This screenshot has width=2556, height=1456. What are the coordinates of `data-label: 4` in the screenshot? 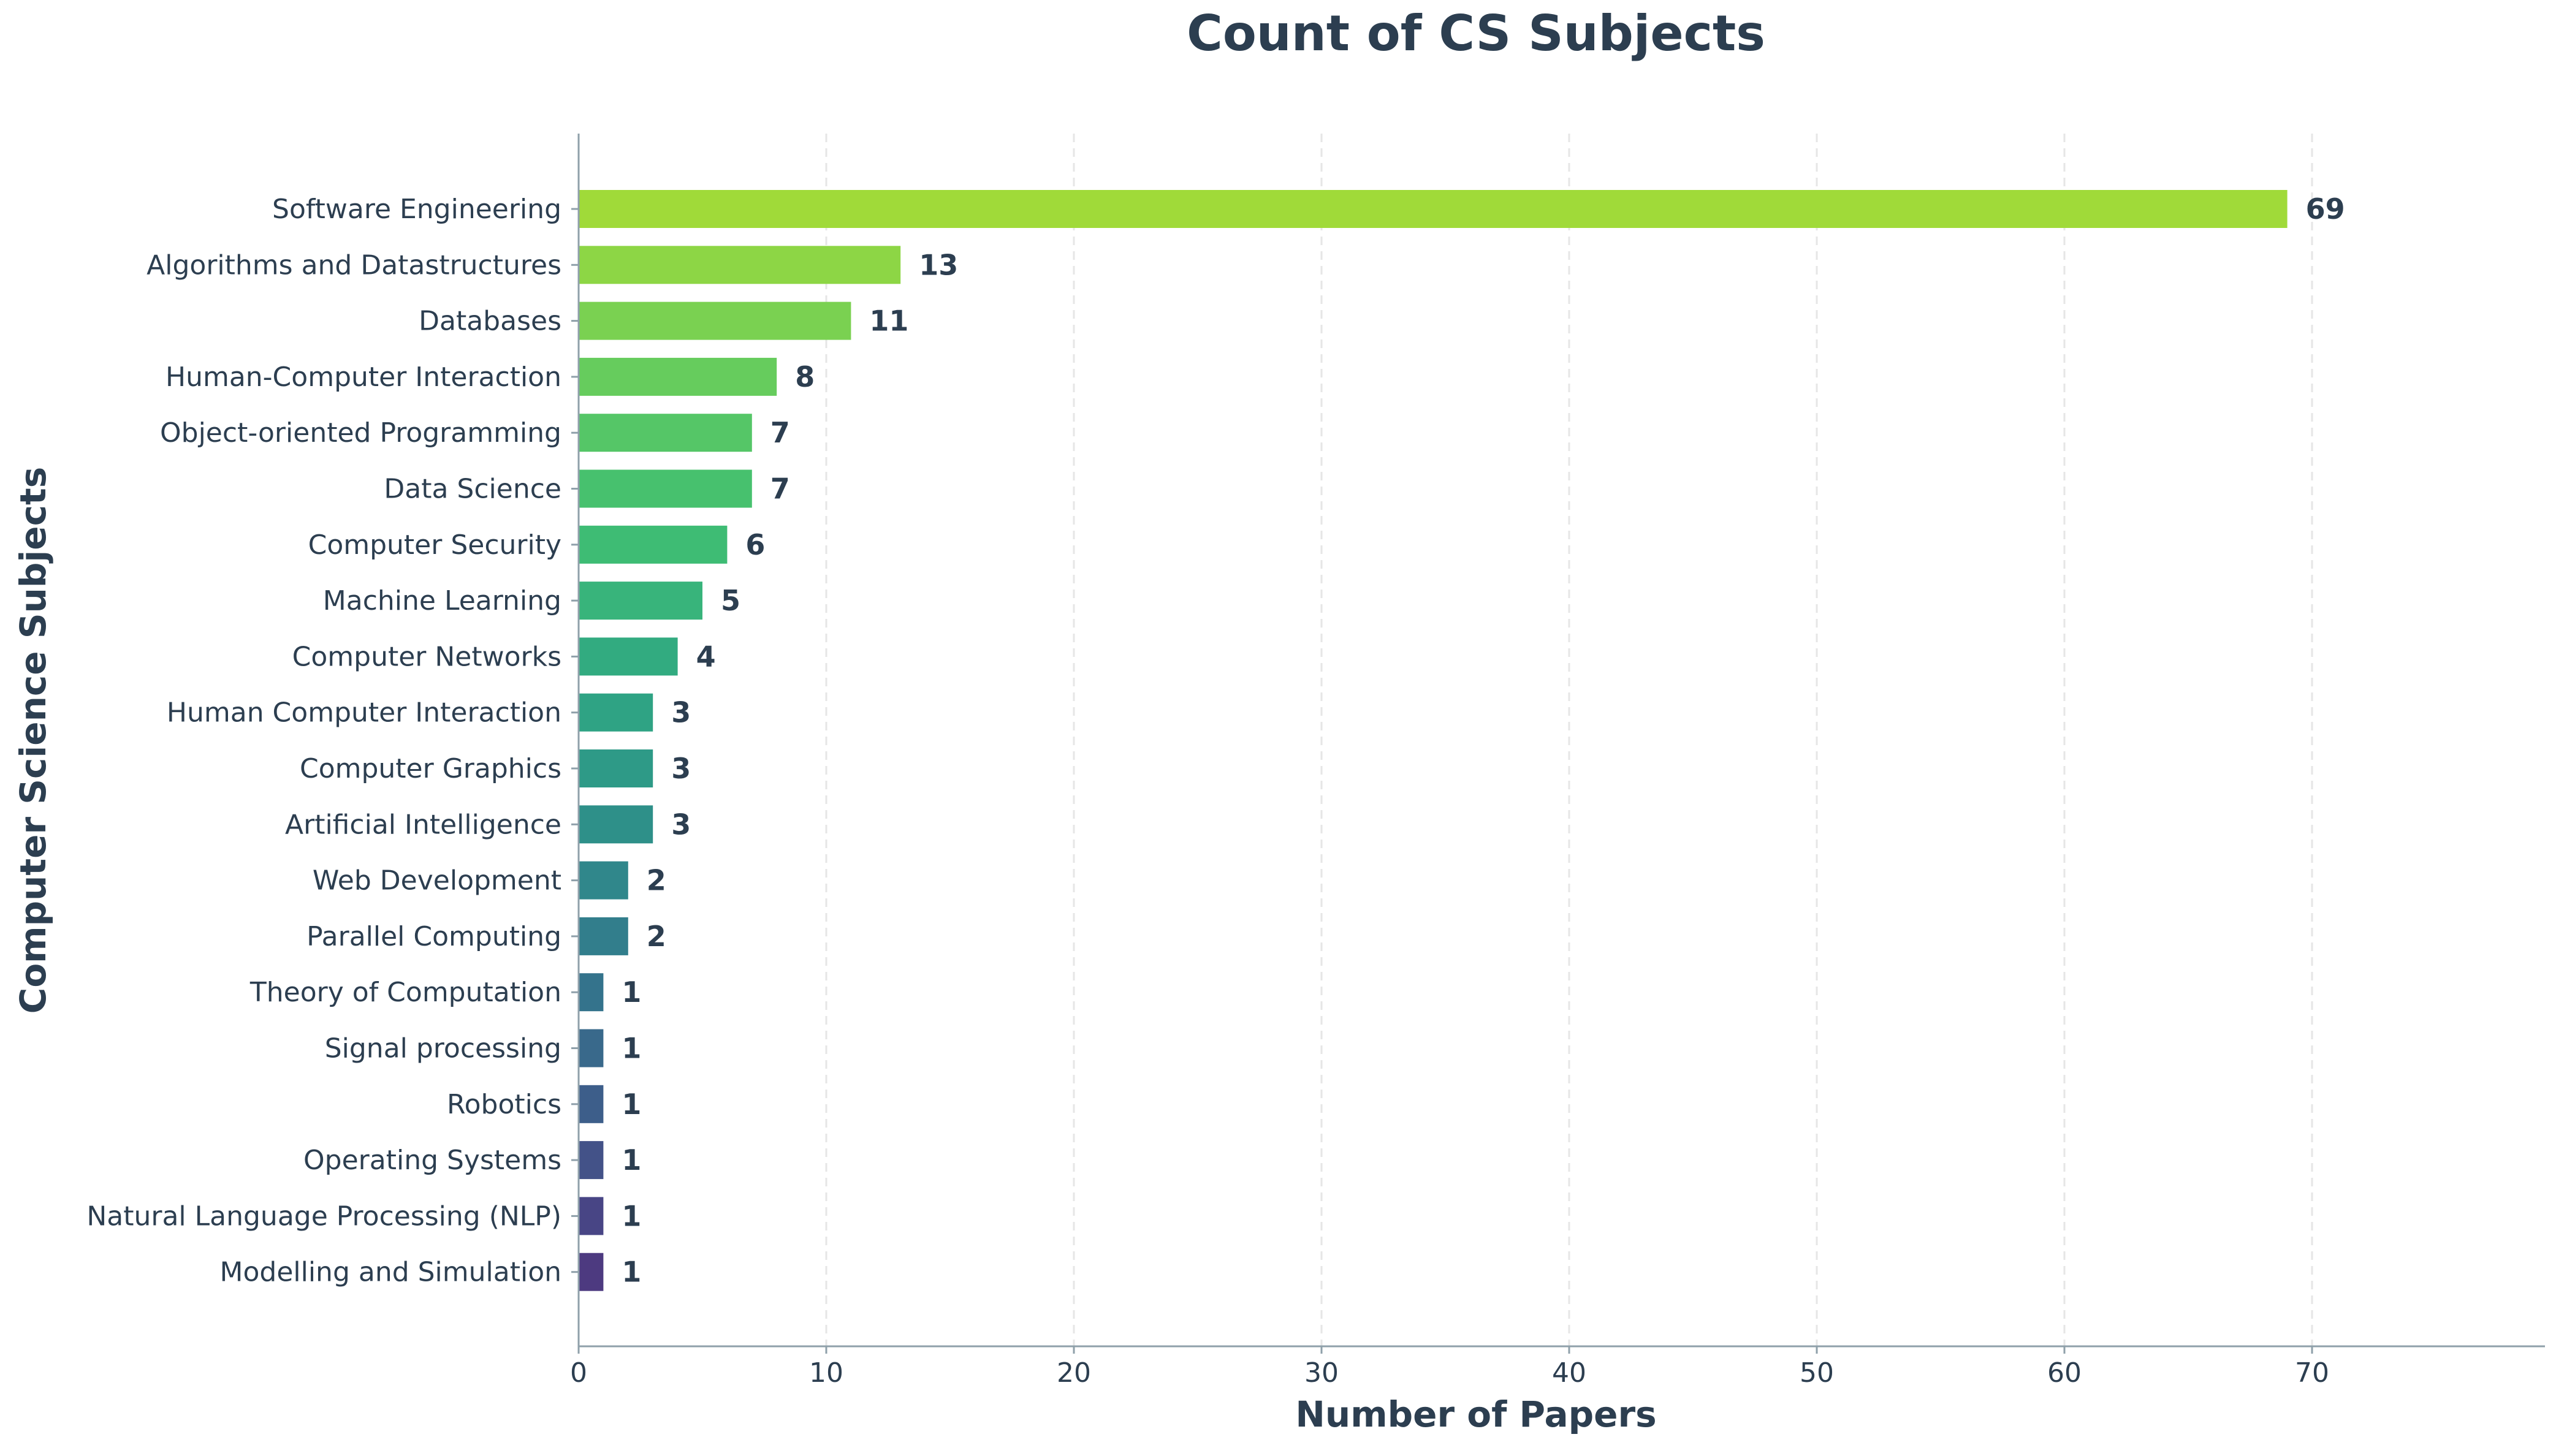 It's located at (706, 656).